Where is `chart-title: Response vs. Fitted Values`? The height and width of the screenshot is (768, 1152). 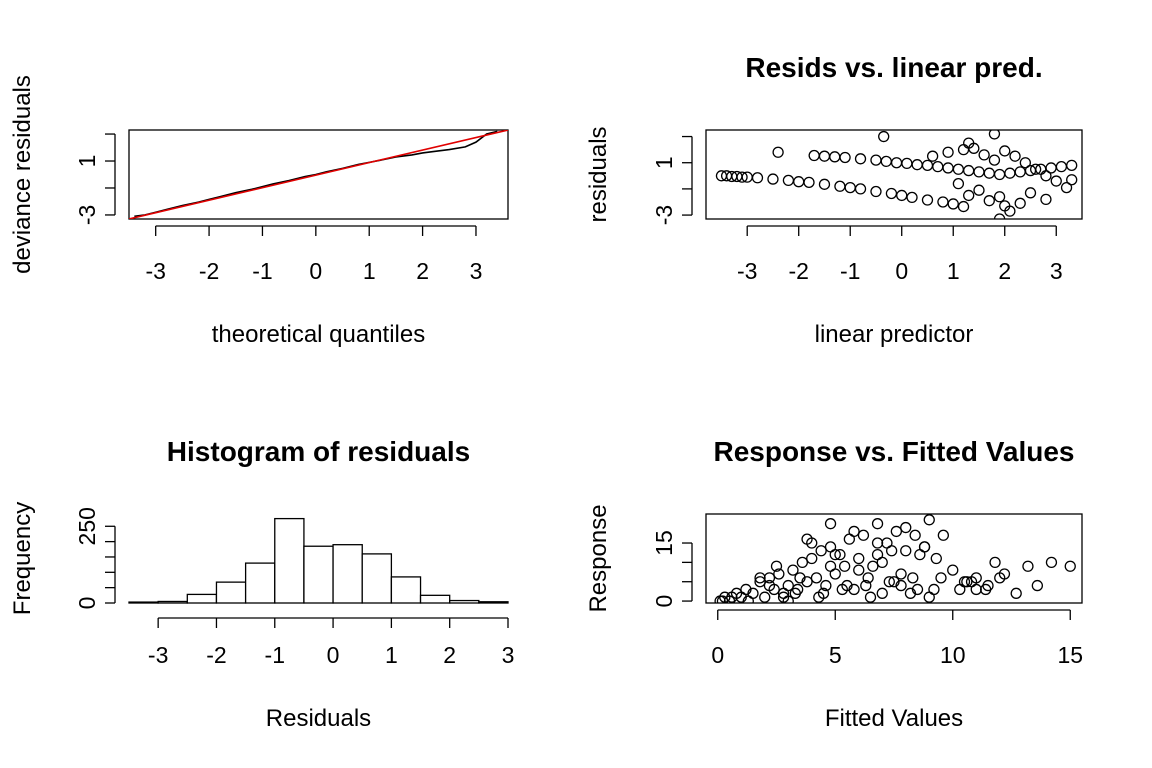
chart-title: Response vs. Fitted Values is located at coordinates (893, 451).